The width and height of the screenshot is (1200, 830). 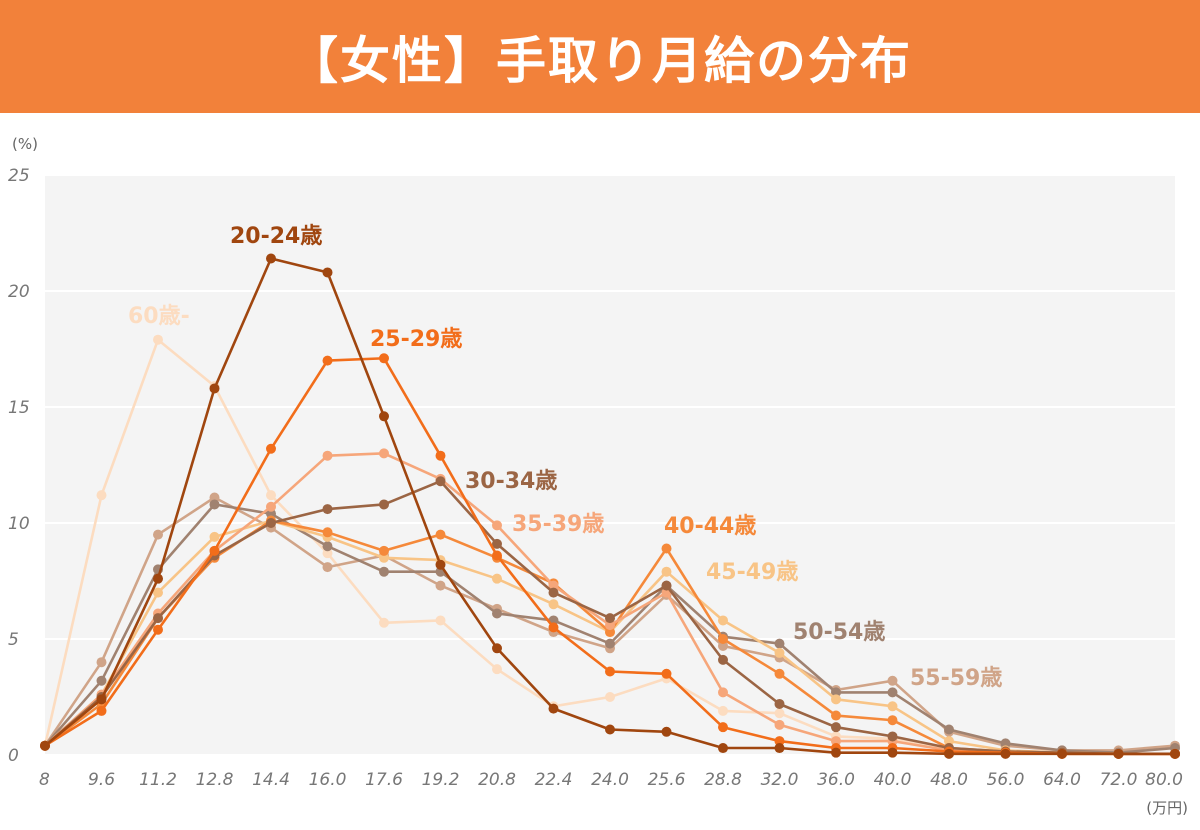 I want to click on series-label-60歳-: 60歳-, so click(x=159, y=316).